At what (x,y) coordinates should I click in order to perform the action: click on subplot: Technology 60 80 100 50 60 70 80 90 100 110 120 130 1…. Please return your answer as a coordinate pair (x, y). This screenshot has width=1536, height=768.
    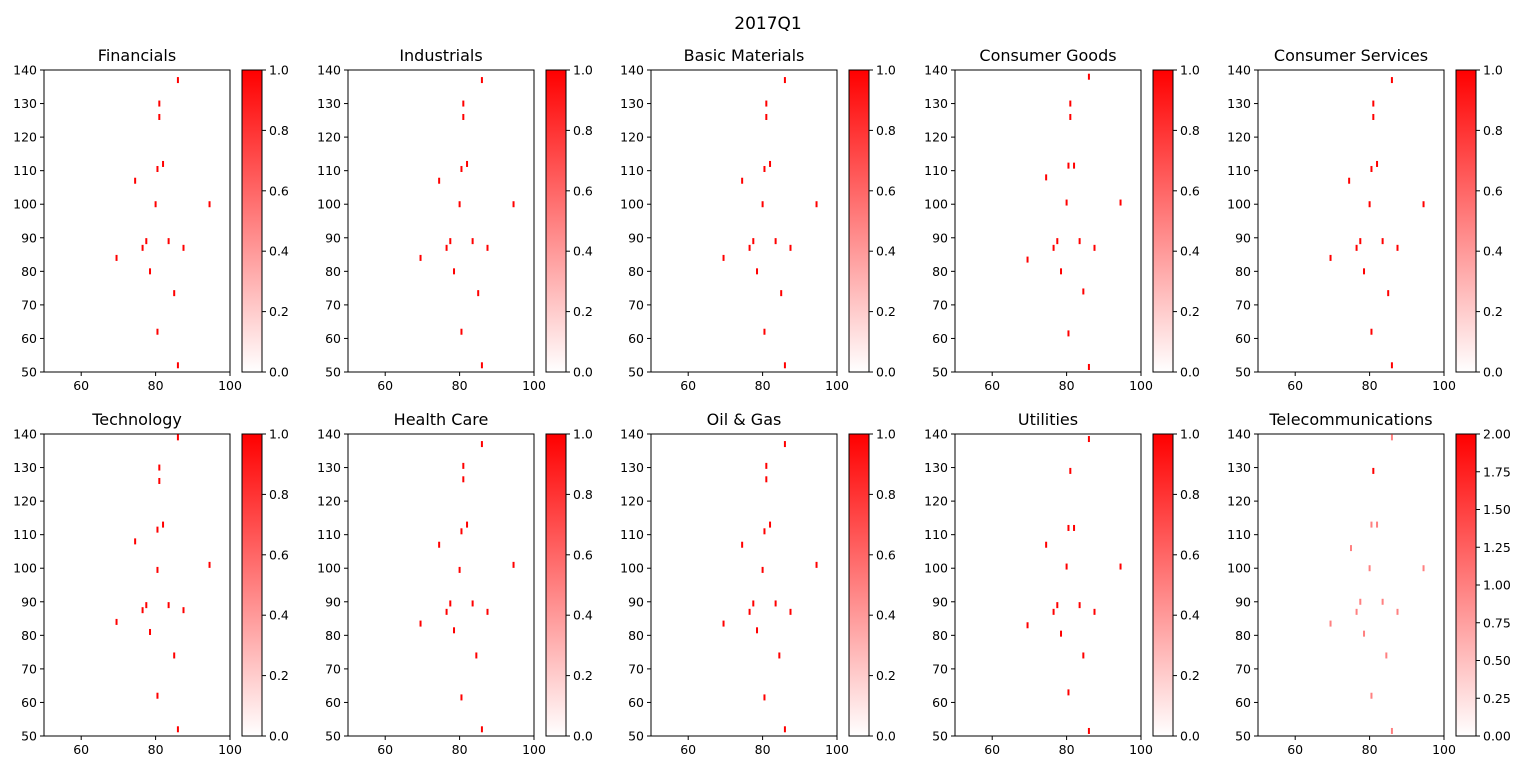
    Looking at the image, I should click on (151, 583).